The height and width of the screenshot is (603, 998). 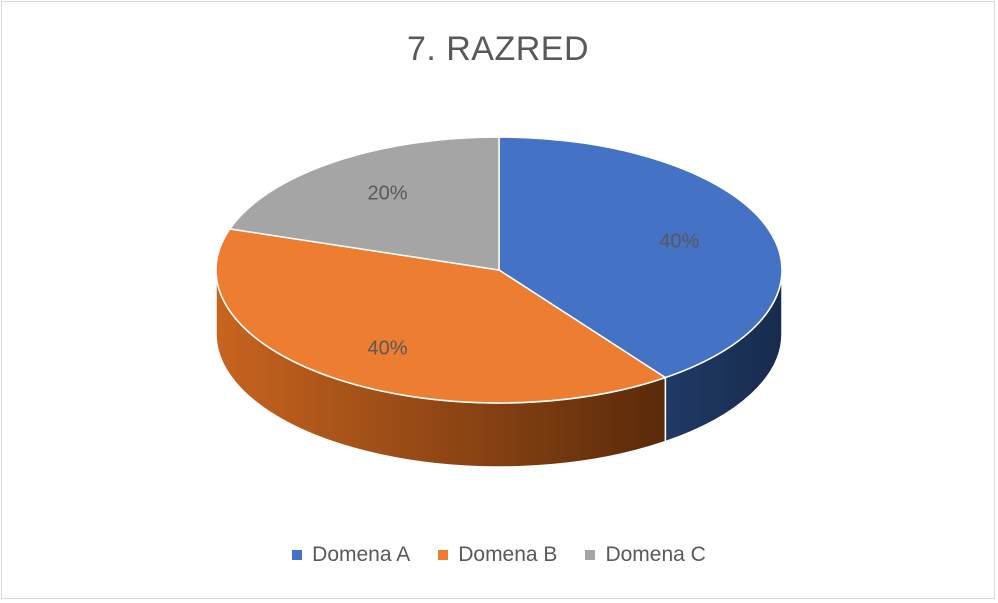 What do you see at coordinates (498, 49) in the screenshot?
I see `chart-title: 7. RAZRED` at bounding box center [498, 49].